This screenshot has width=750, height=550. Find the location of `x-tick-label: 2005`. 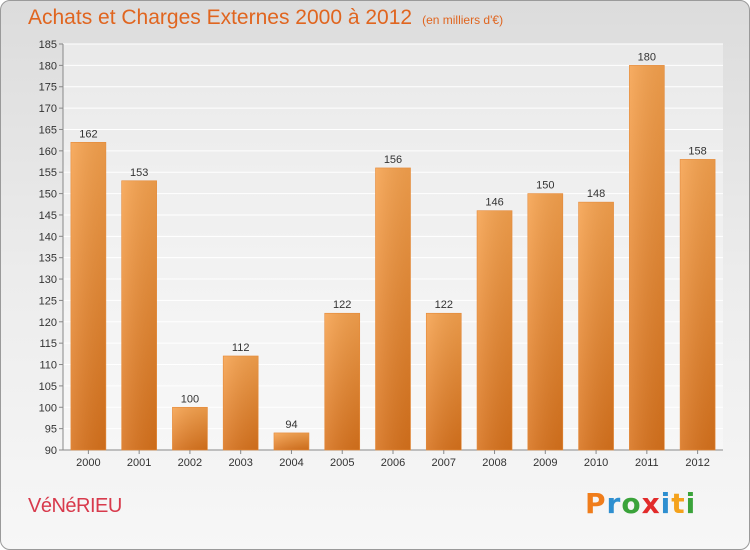

x-tick-label: 2005 is located at coordinates (342, 463).